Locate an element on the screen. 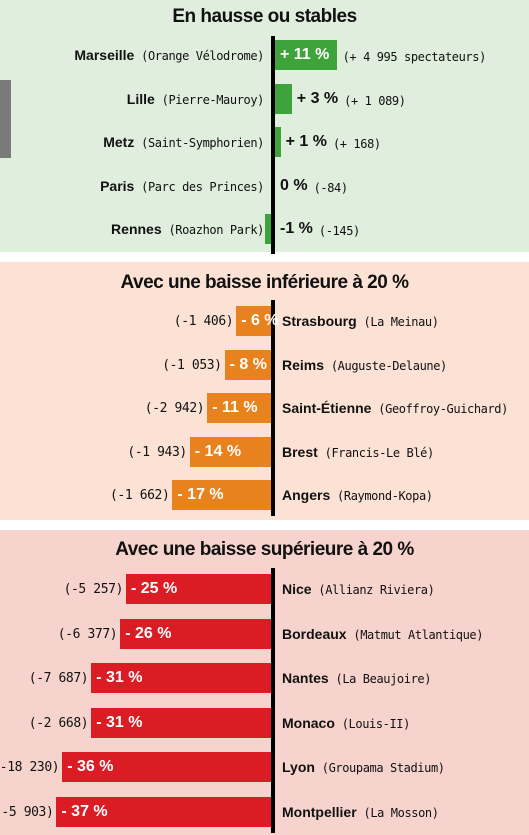 The width and height of the screenshot is (529, 835). diff-label: (-6 377) is located at coordinates (87, 634).